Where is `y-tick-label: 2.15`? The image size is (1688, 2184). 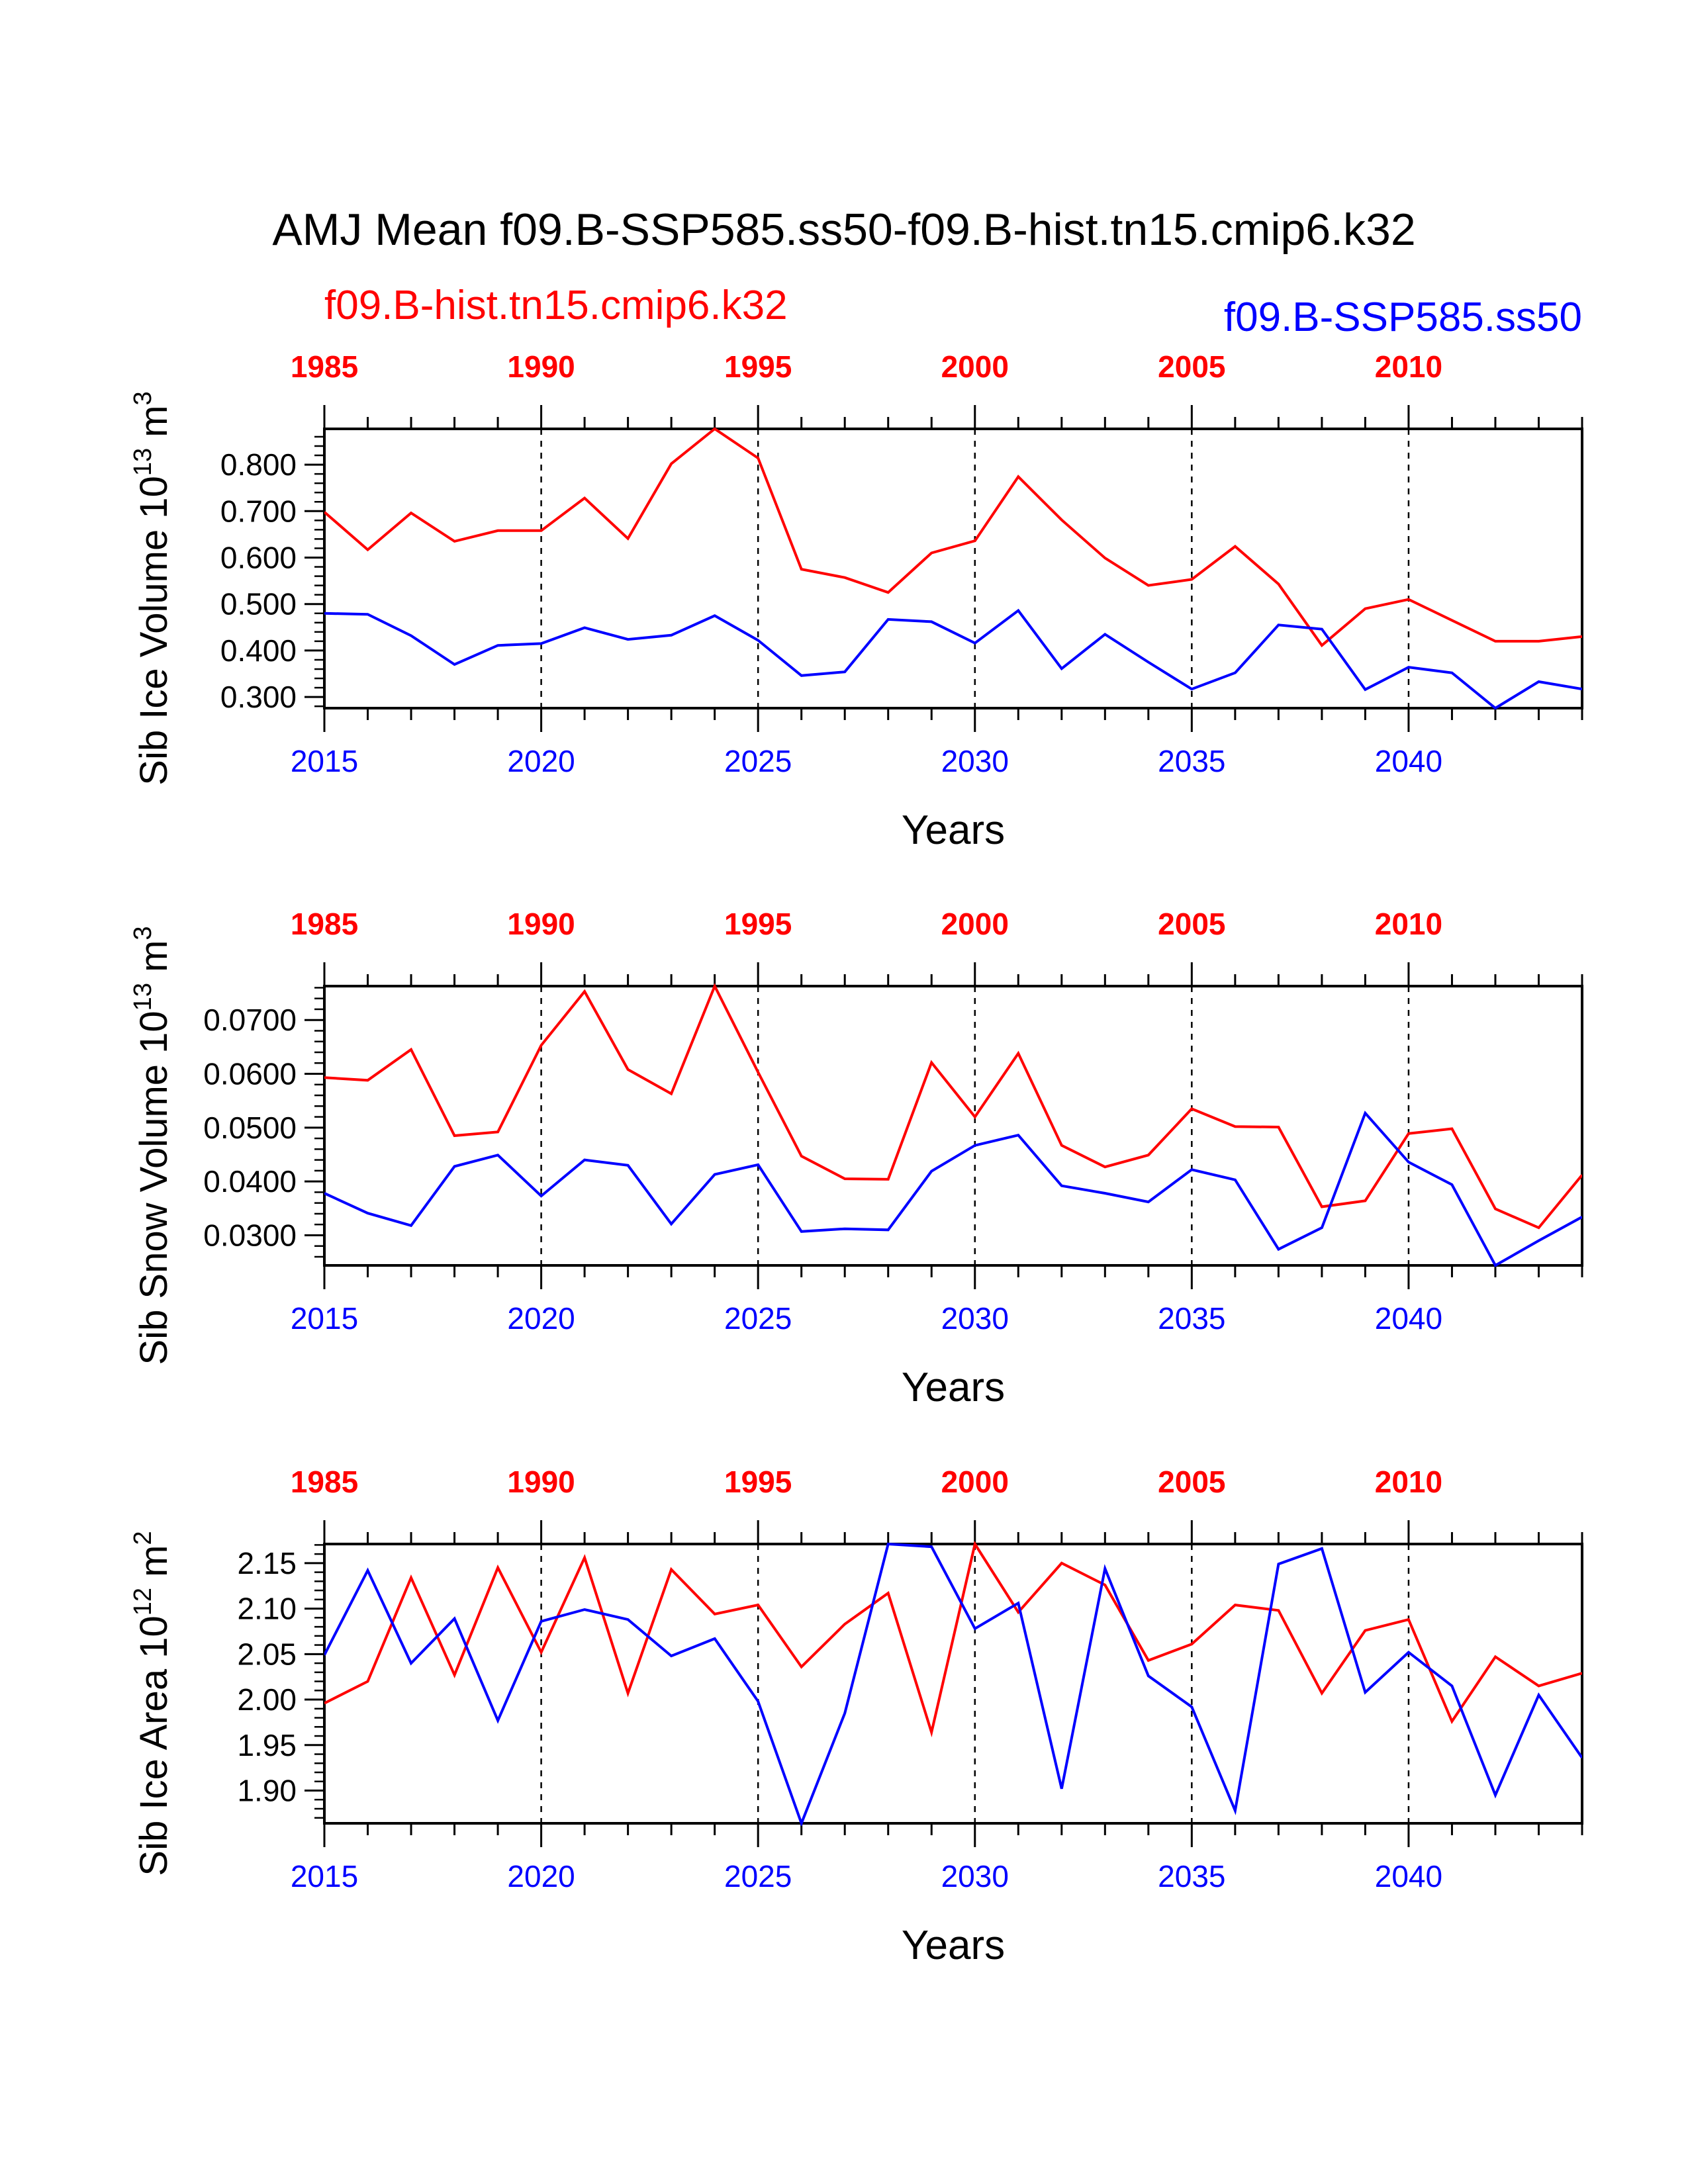
y-tick-label: 2.15 is located at coordinates (267, 1563).